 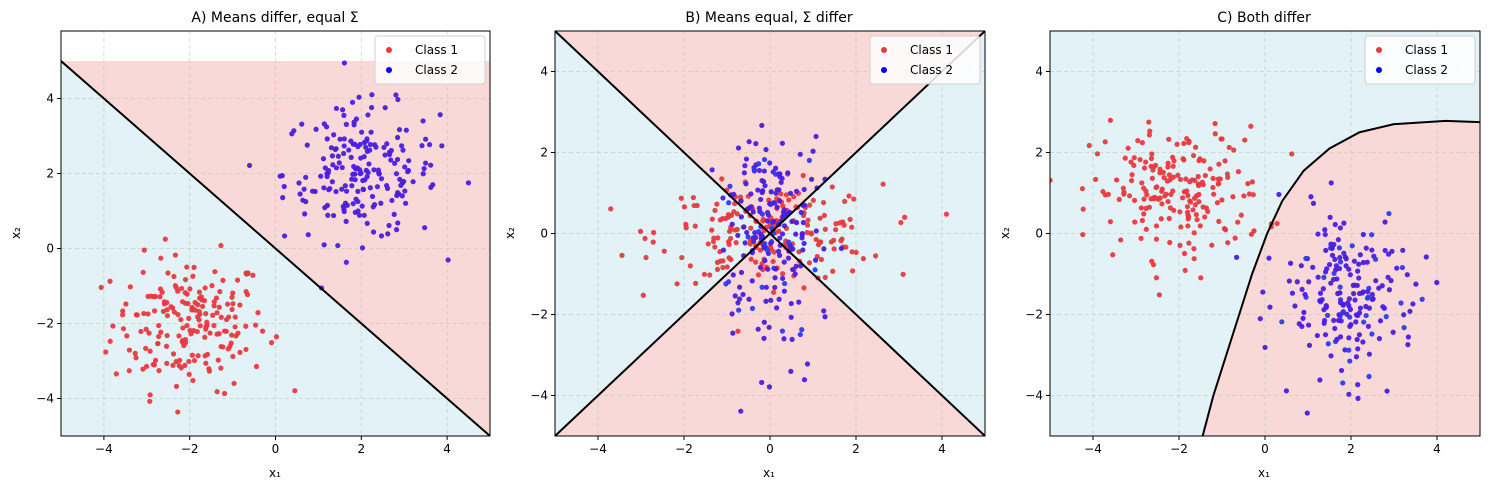 I want to click on chart-title: B) Means equal, Σ differ, so click(x=768, y=18).